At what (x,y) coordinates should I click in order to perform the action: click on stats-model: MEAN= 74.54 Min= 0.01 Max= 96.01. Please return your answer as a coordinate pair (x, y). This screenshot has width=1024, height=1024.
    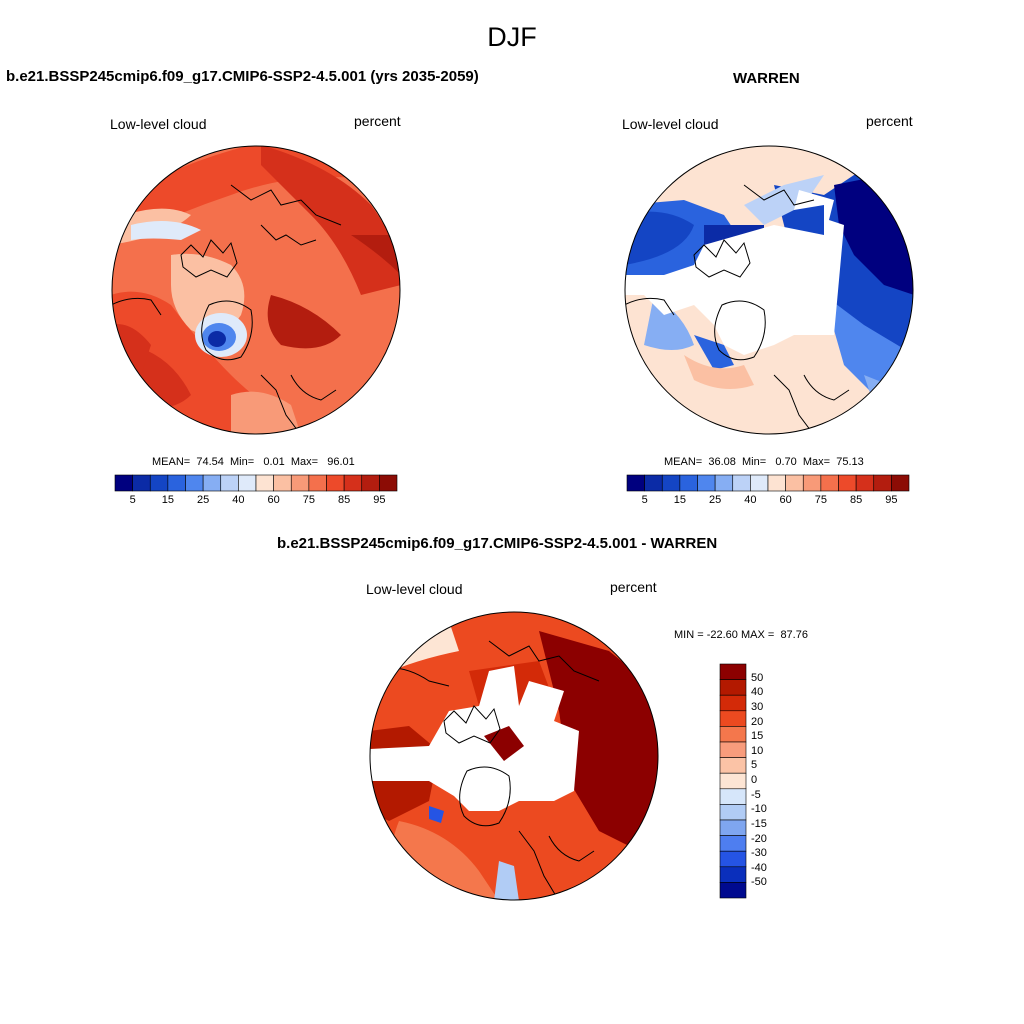
    Looking at the image, I should click on (253, 462).